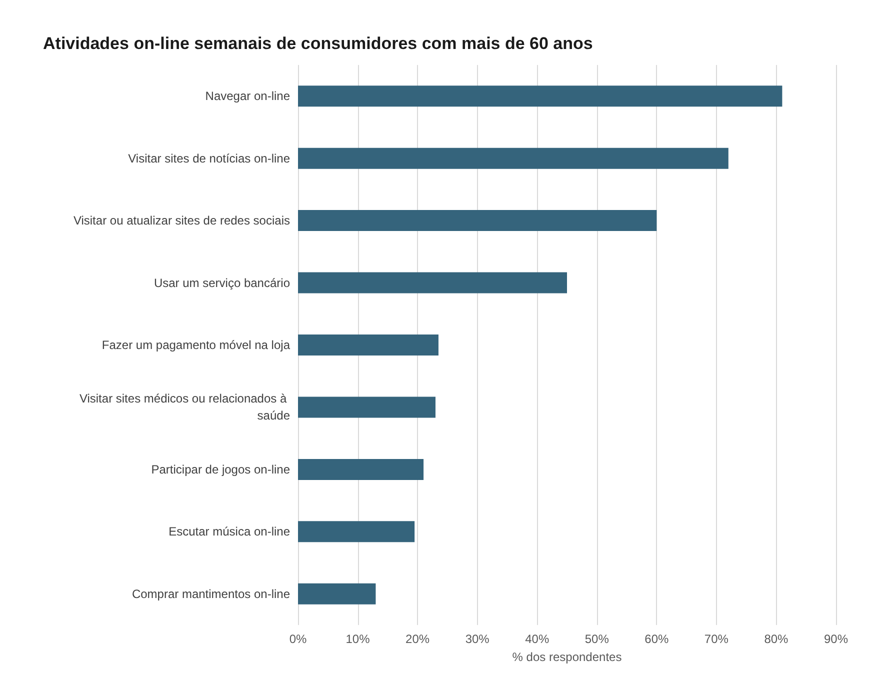  What do you see at coordinates (209, 158) in the screenshot?
I see `y-tick-label: Visitar sites de notícias on-line` at bounding box center [209, 158].